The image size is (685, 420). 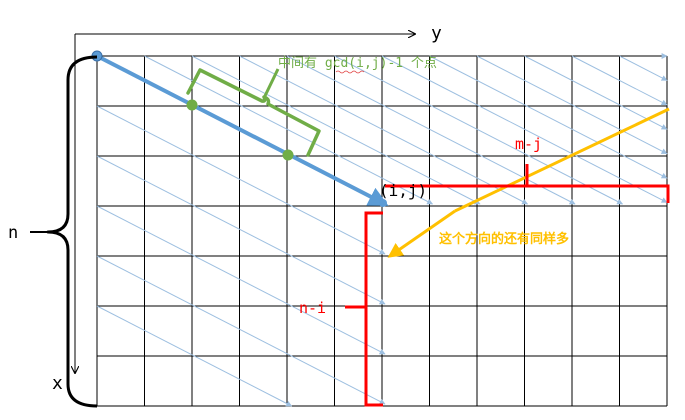 I want to click on point-ij-label: (i,j), so click(x=403, y=190).